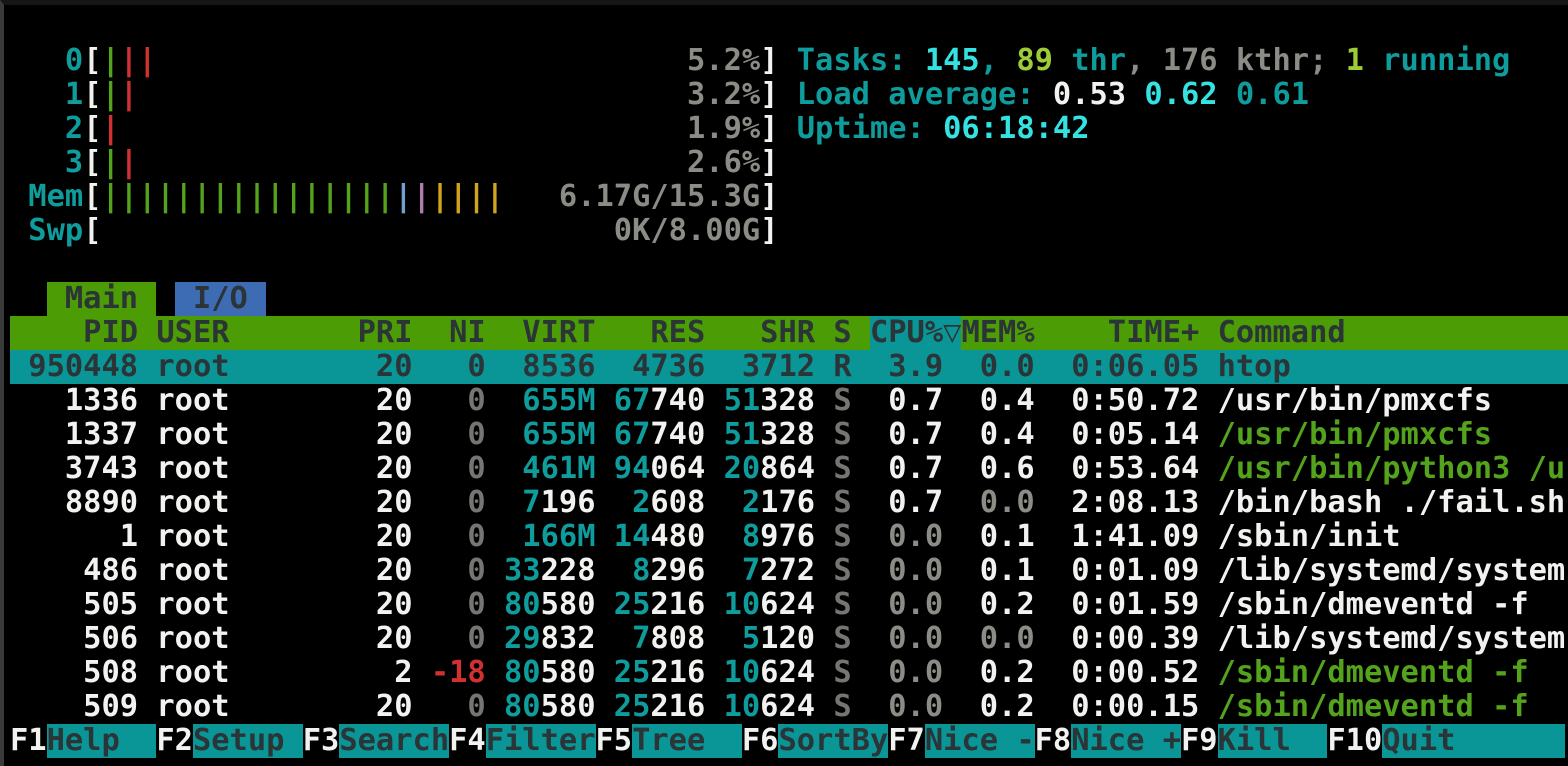 The height and width of the screenshot is (766, 1568). What do you see at coordinates (1199, 740) in the screenshot?
I see `fnkey-f9: F9` at bounding box center [1199, 740].